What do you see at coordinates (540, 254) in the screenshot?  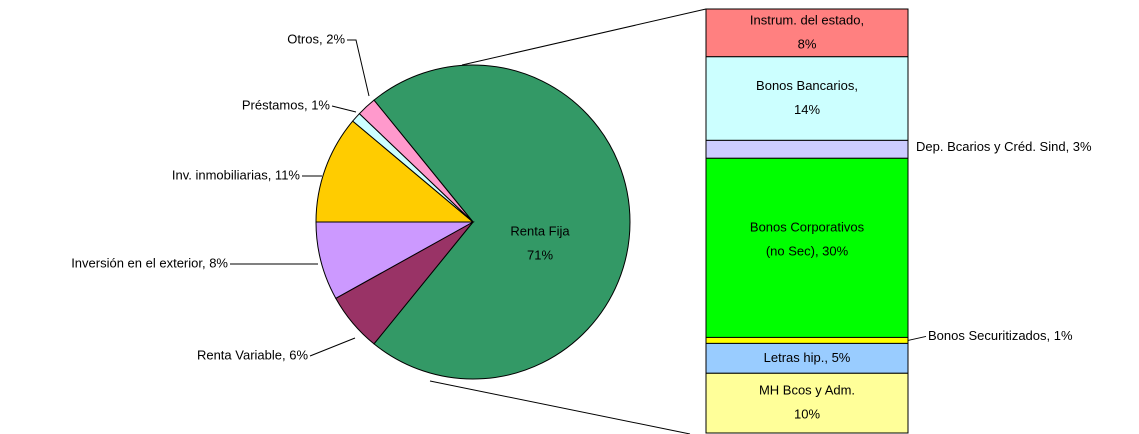 I see `data-label: 71%` at bounding box center [540, 254].